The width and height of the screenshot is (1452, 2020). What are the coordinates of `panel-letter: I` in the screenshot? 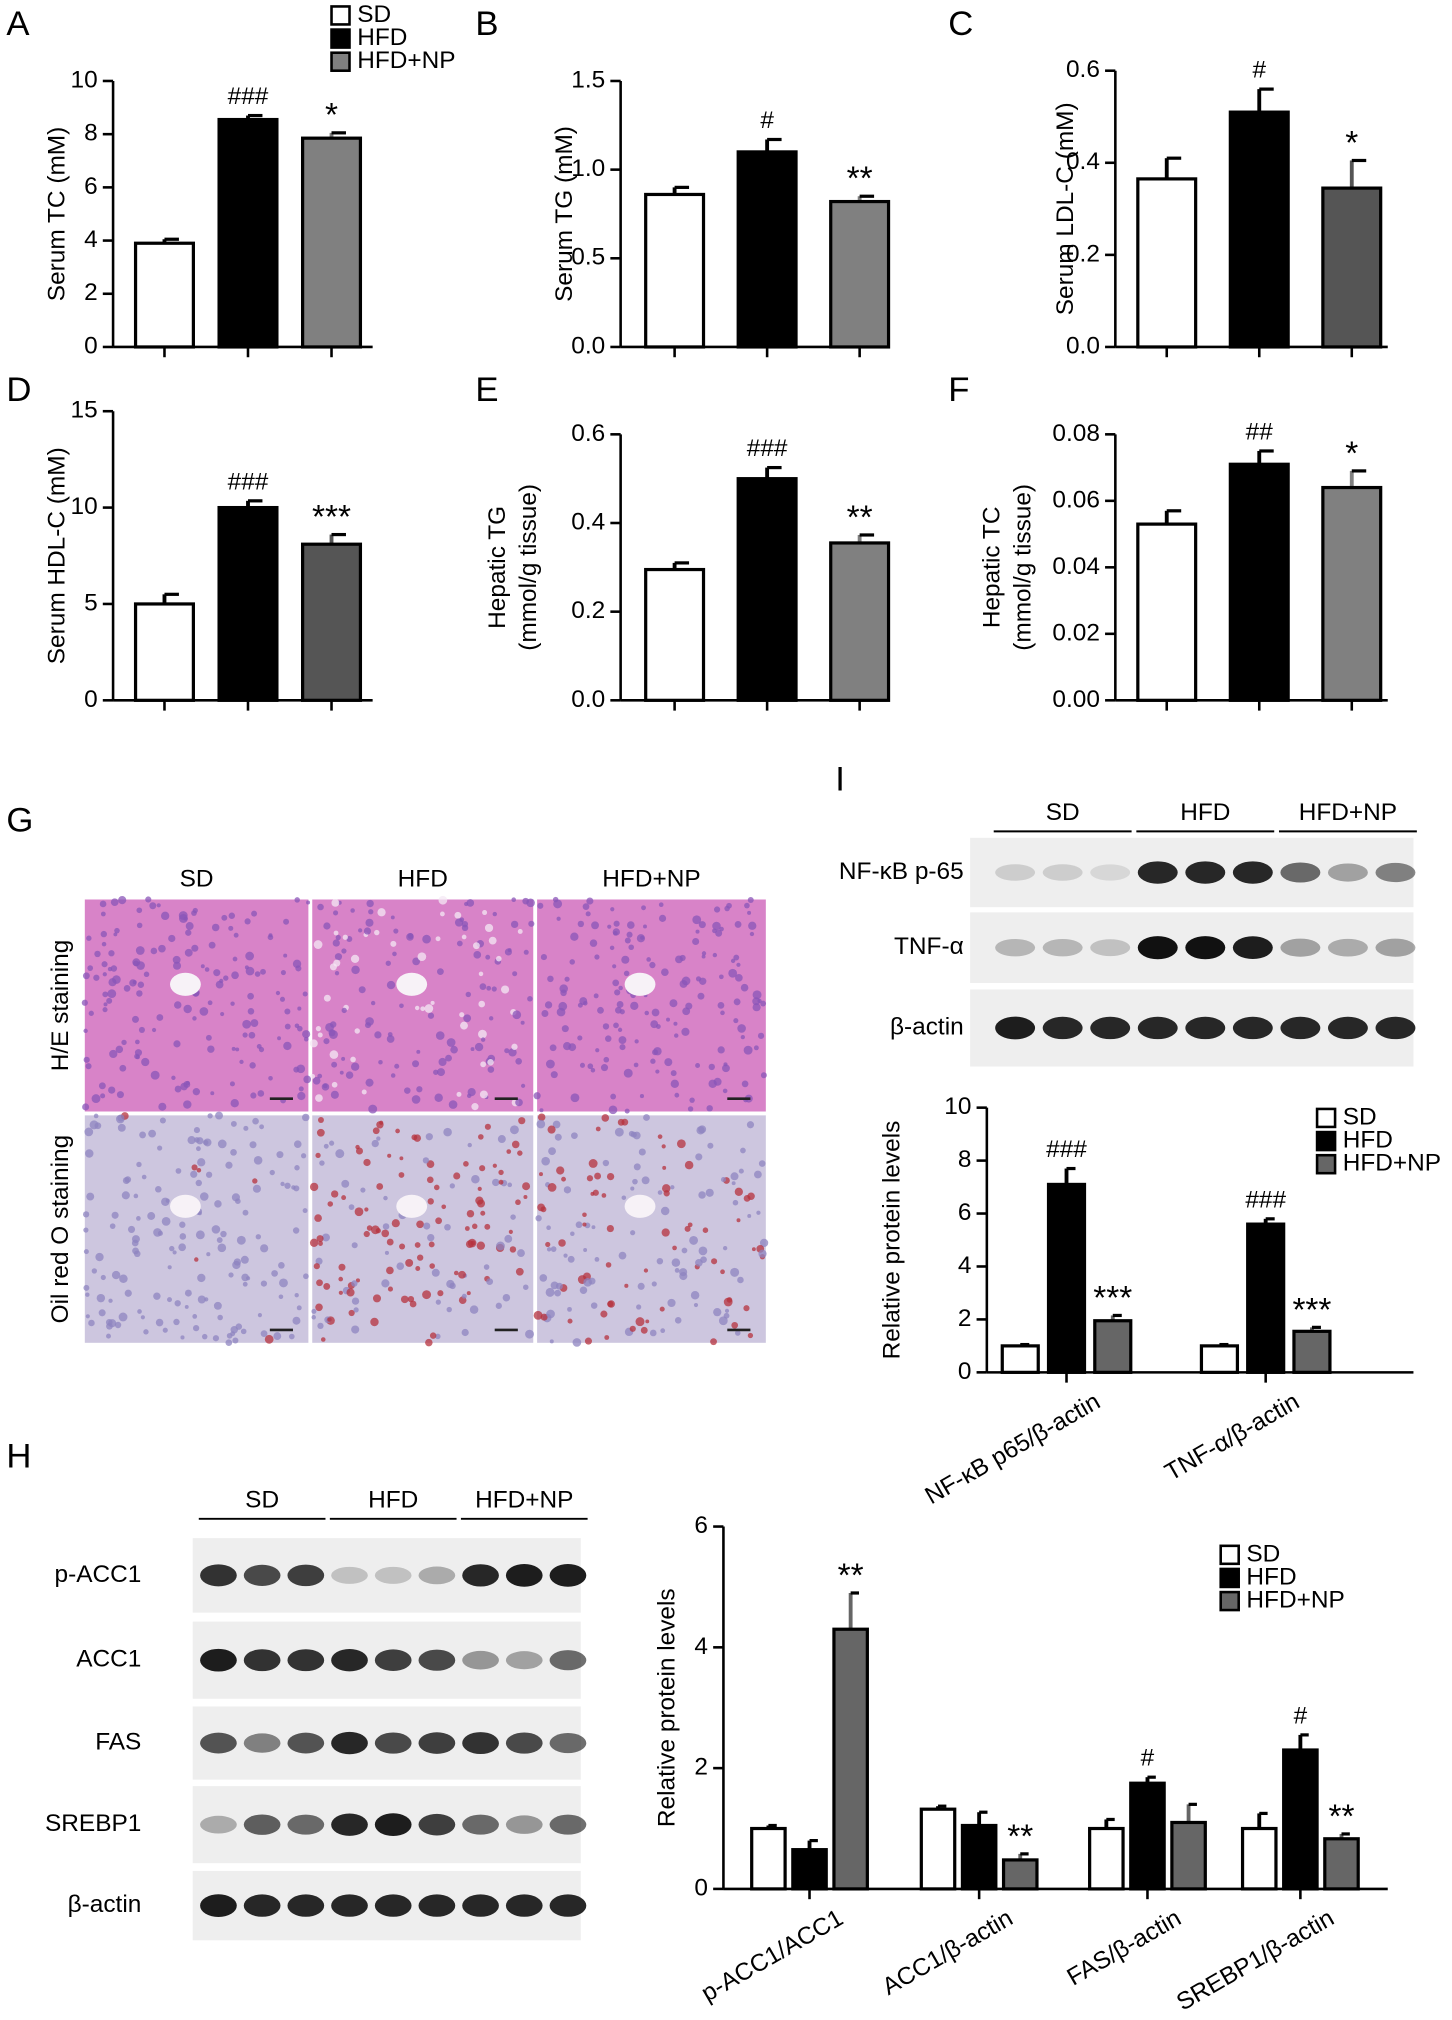 It's located at (840, 779).